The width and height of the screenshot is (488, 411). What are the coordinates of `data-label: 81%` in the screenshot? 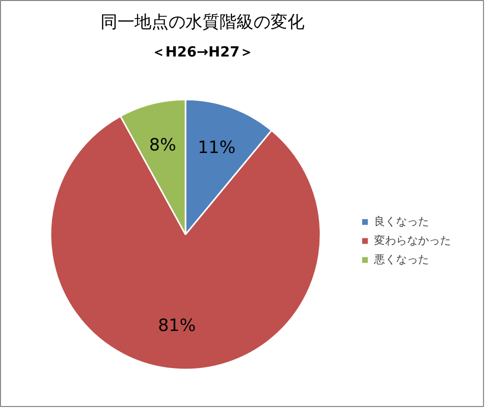 It's located at (177, 326).